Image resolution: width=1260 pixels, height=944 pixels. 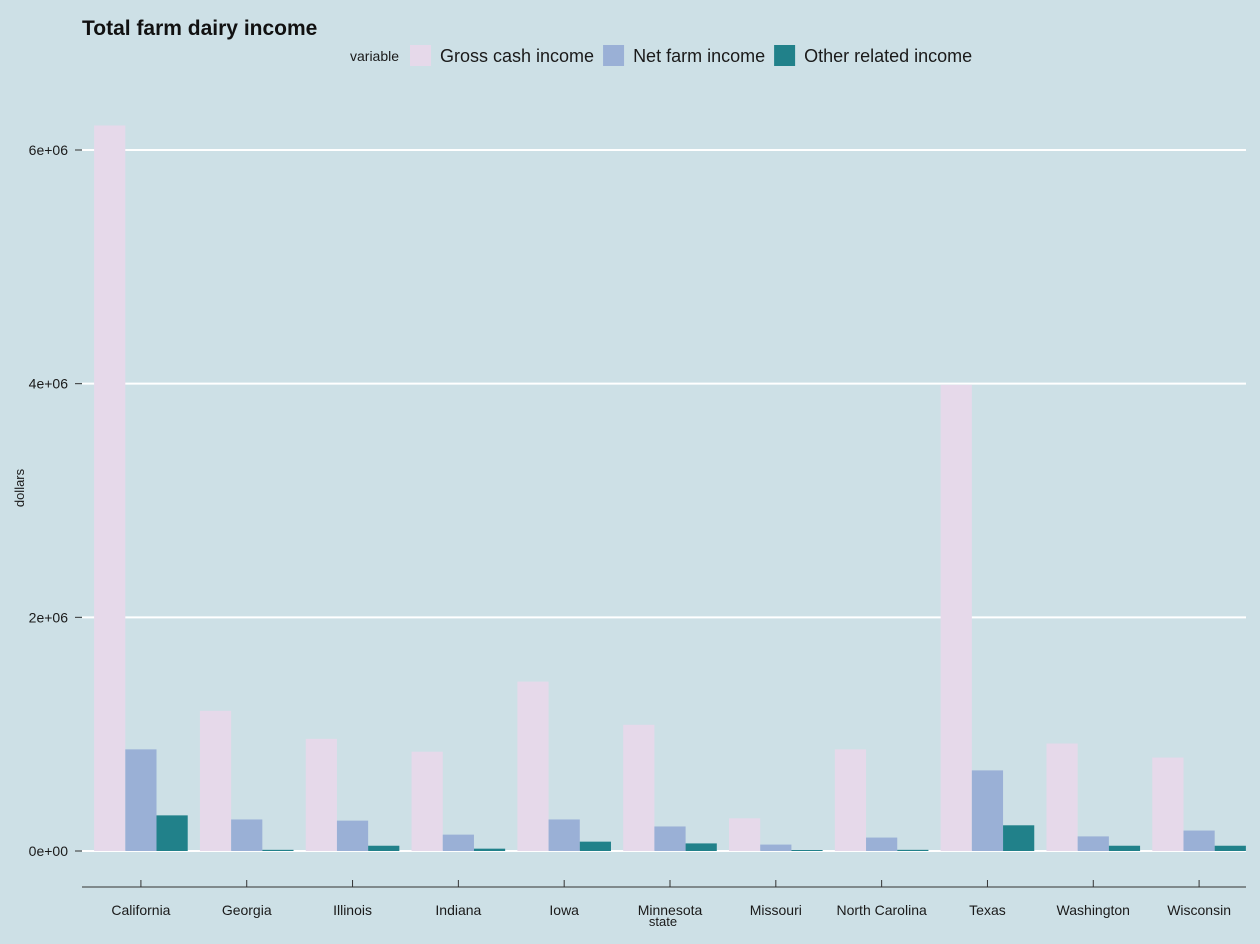 I want to click on x-tick-label: Wisconsin, so click(x=1199, y=910).